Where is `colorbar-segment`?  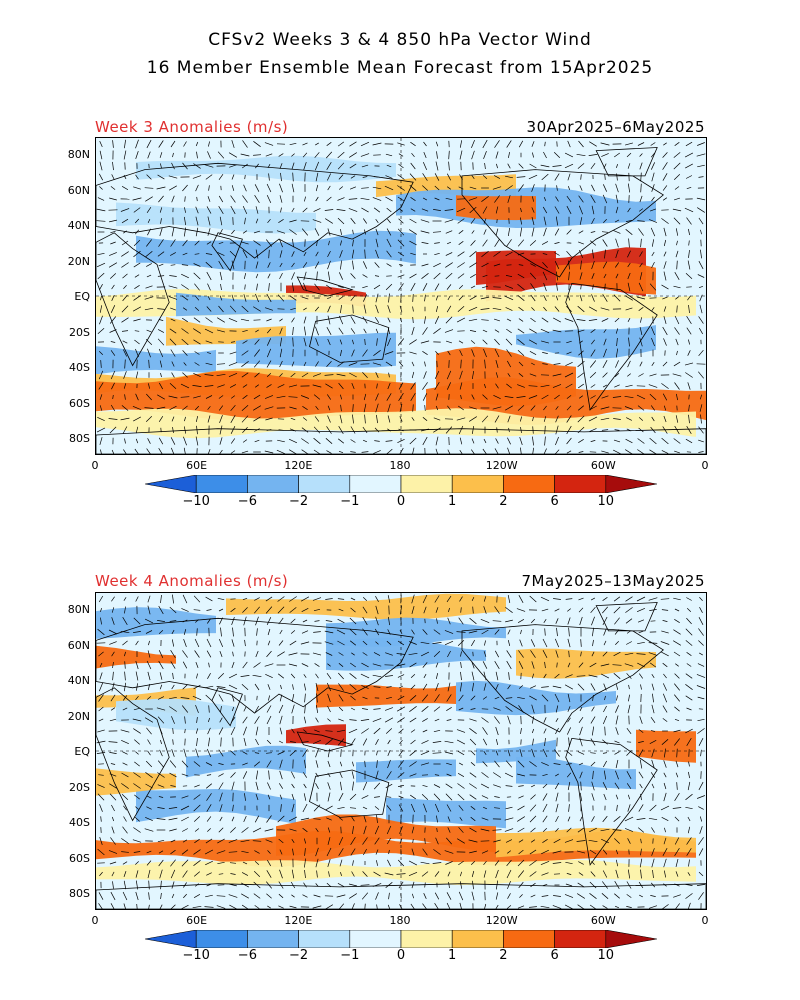
colorbar-segment is located at coordinates (477, 484).